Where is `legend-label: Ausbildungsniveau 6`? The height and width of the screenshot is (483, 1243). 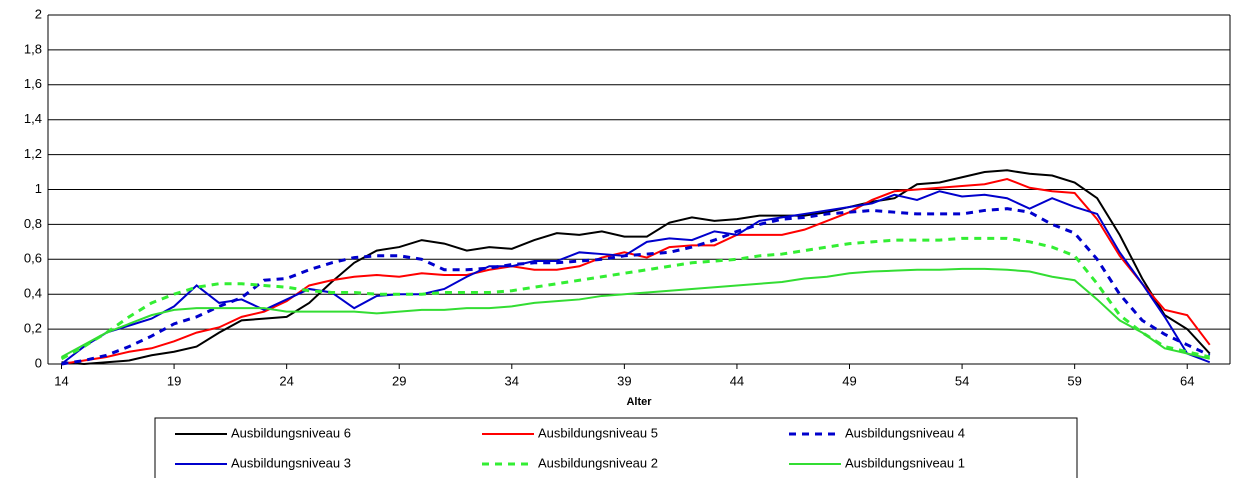 legend-label: Ausbildungsniveau 6 is located at coordinates (291, 432).